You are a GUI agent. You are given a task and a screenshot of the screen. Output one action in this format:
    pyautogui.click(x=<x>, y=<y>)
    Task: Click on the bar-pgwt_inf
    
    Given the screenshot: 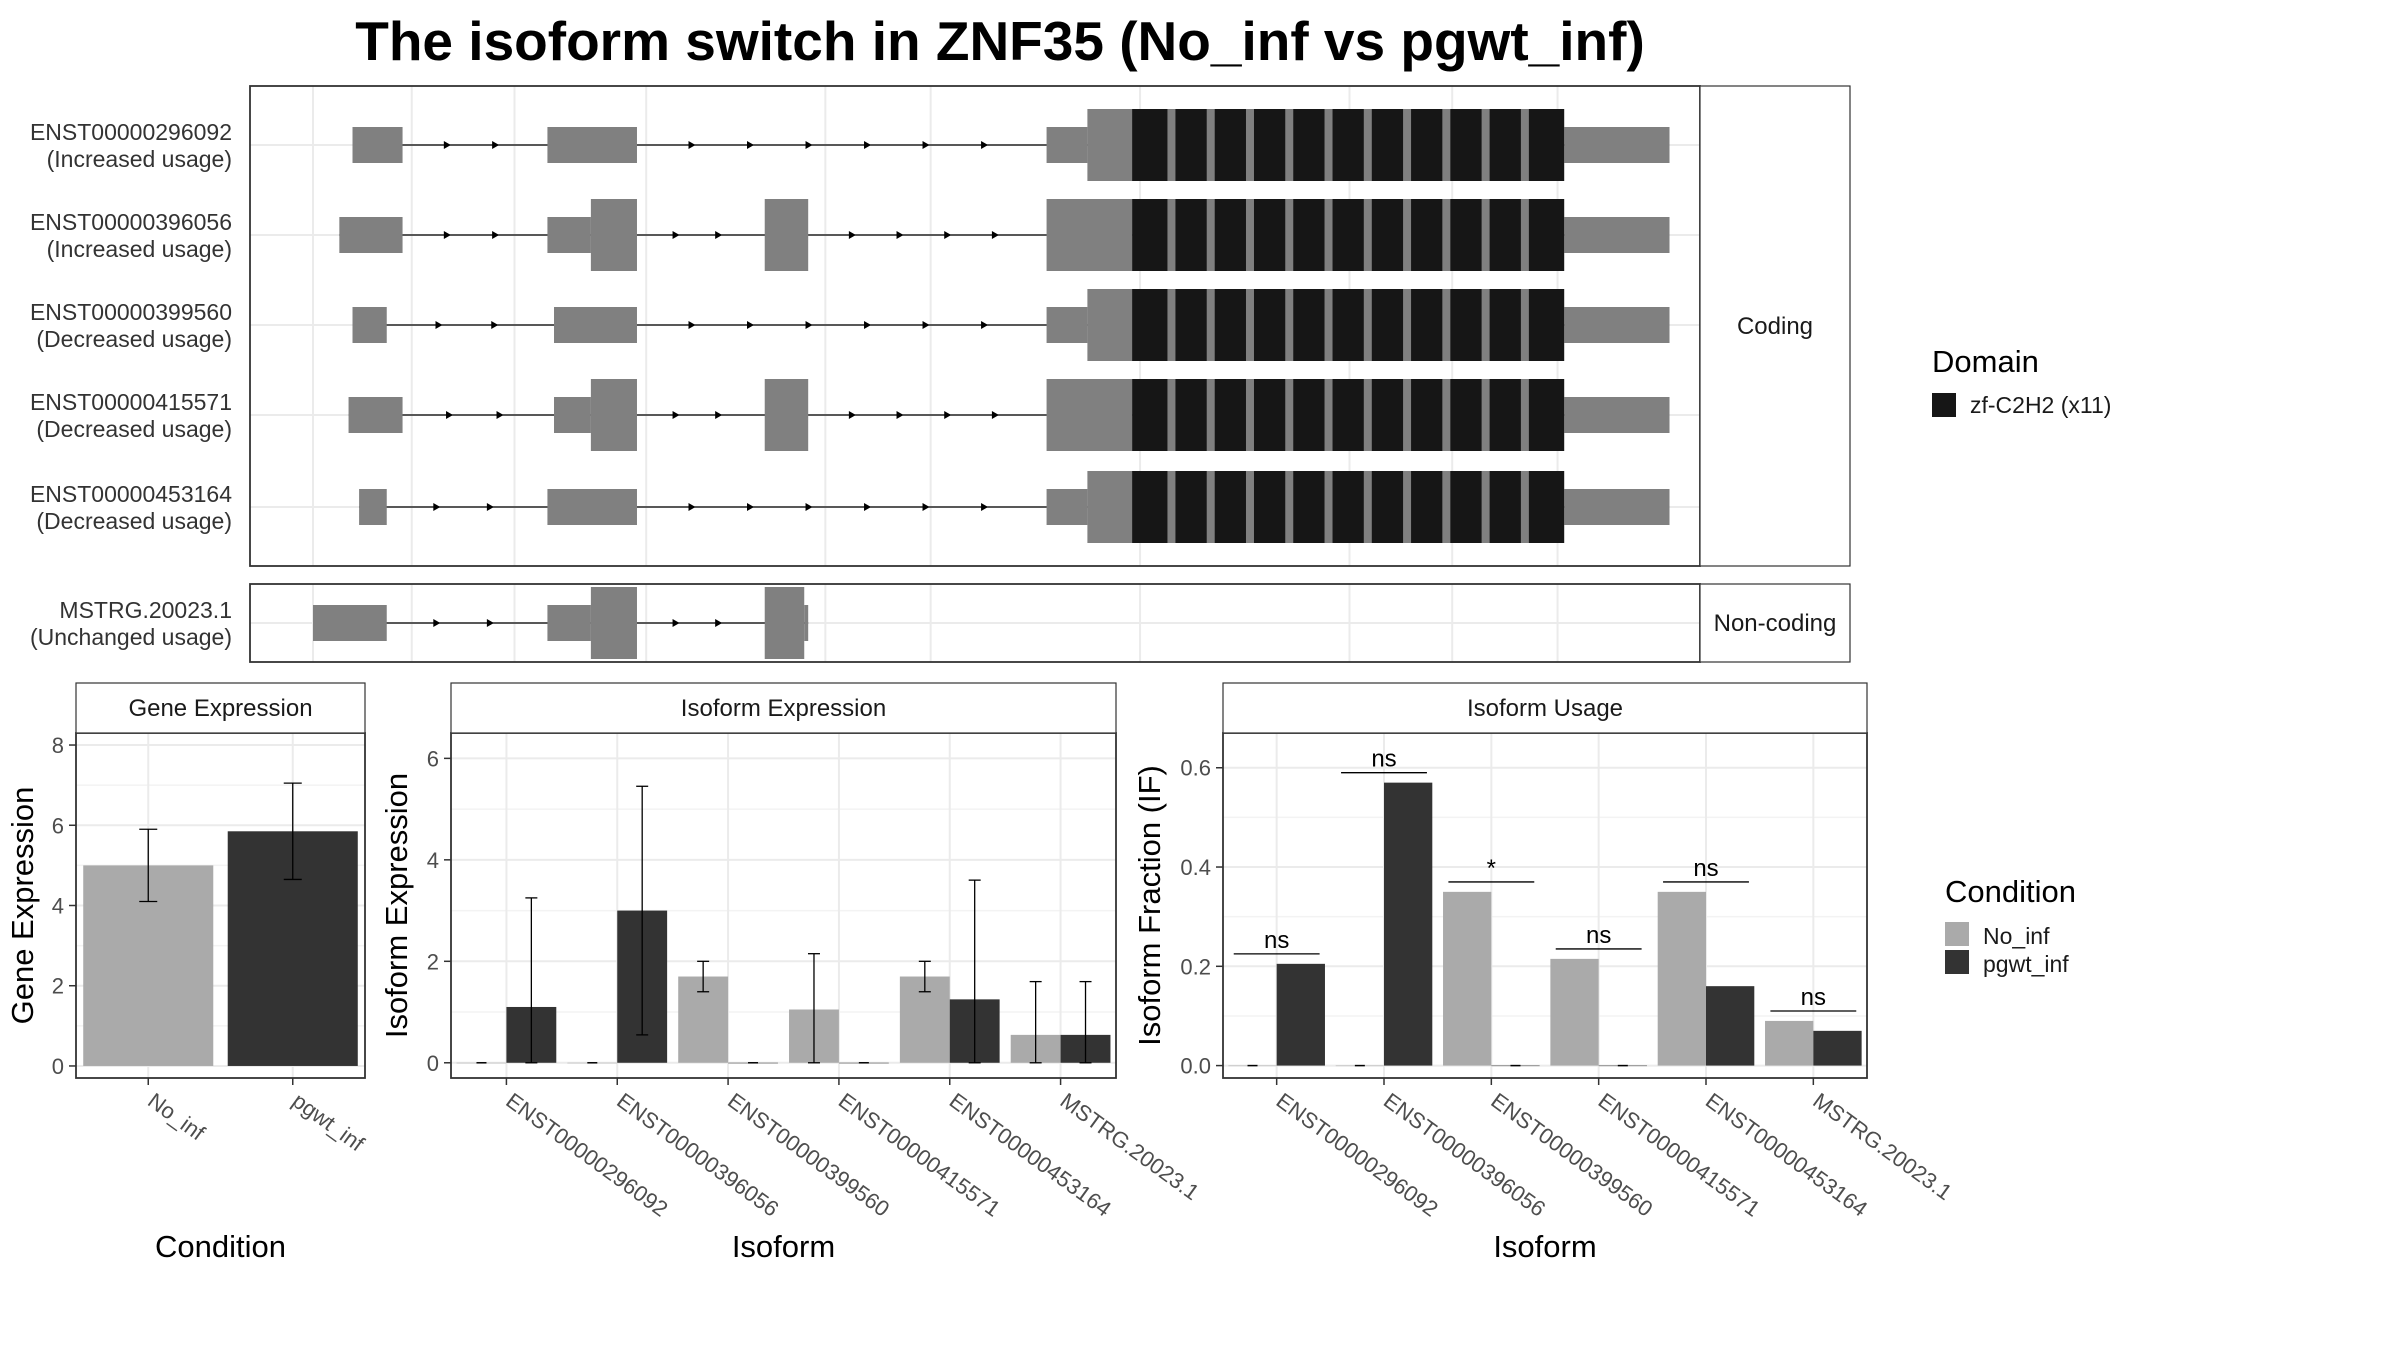 What is the action you would take?
    pyautogui.click(x=1408, y=924)
    